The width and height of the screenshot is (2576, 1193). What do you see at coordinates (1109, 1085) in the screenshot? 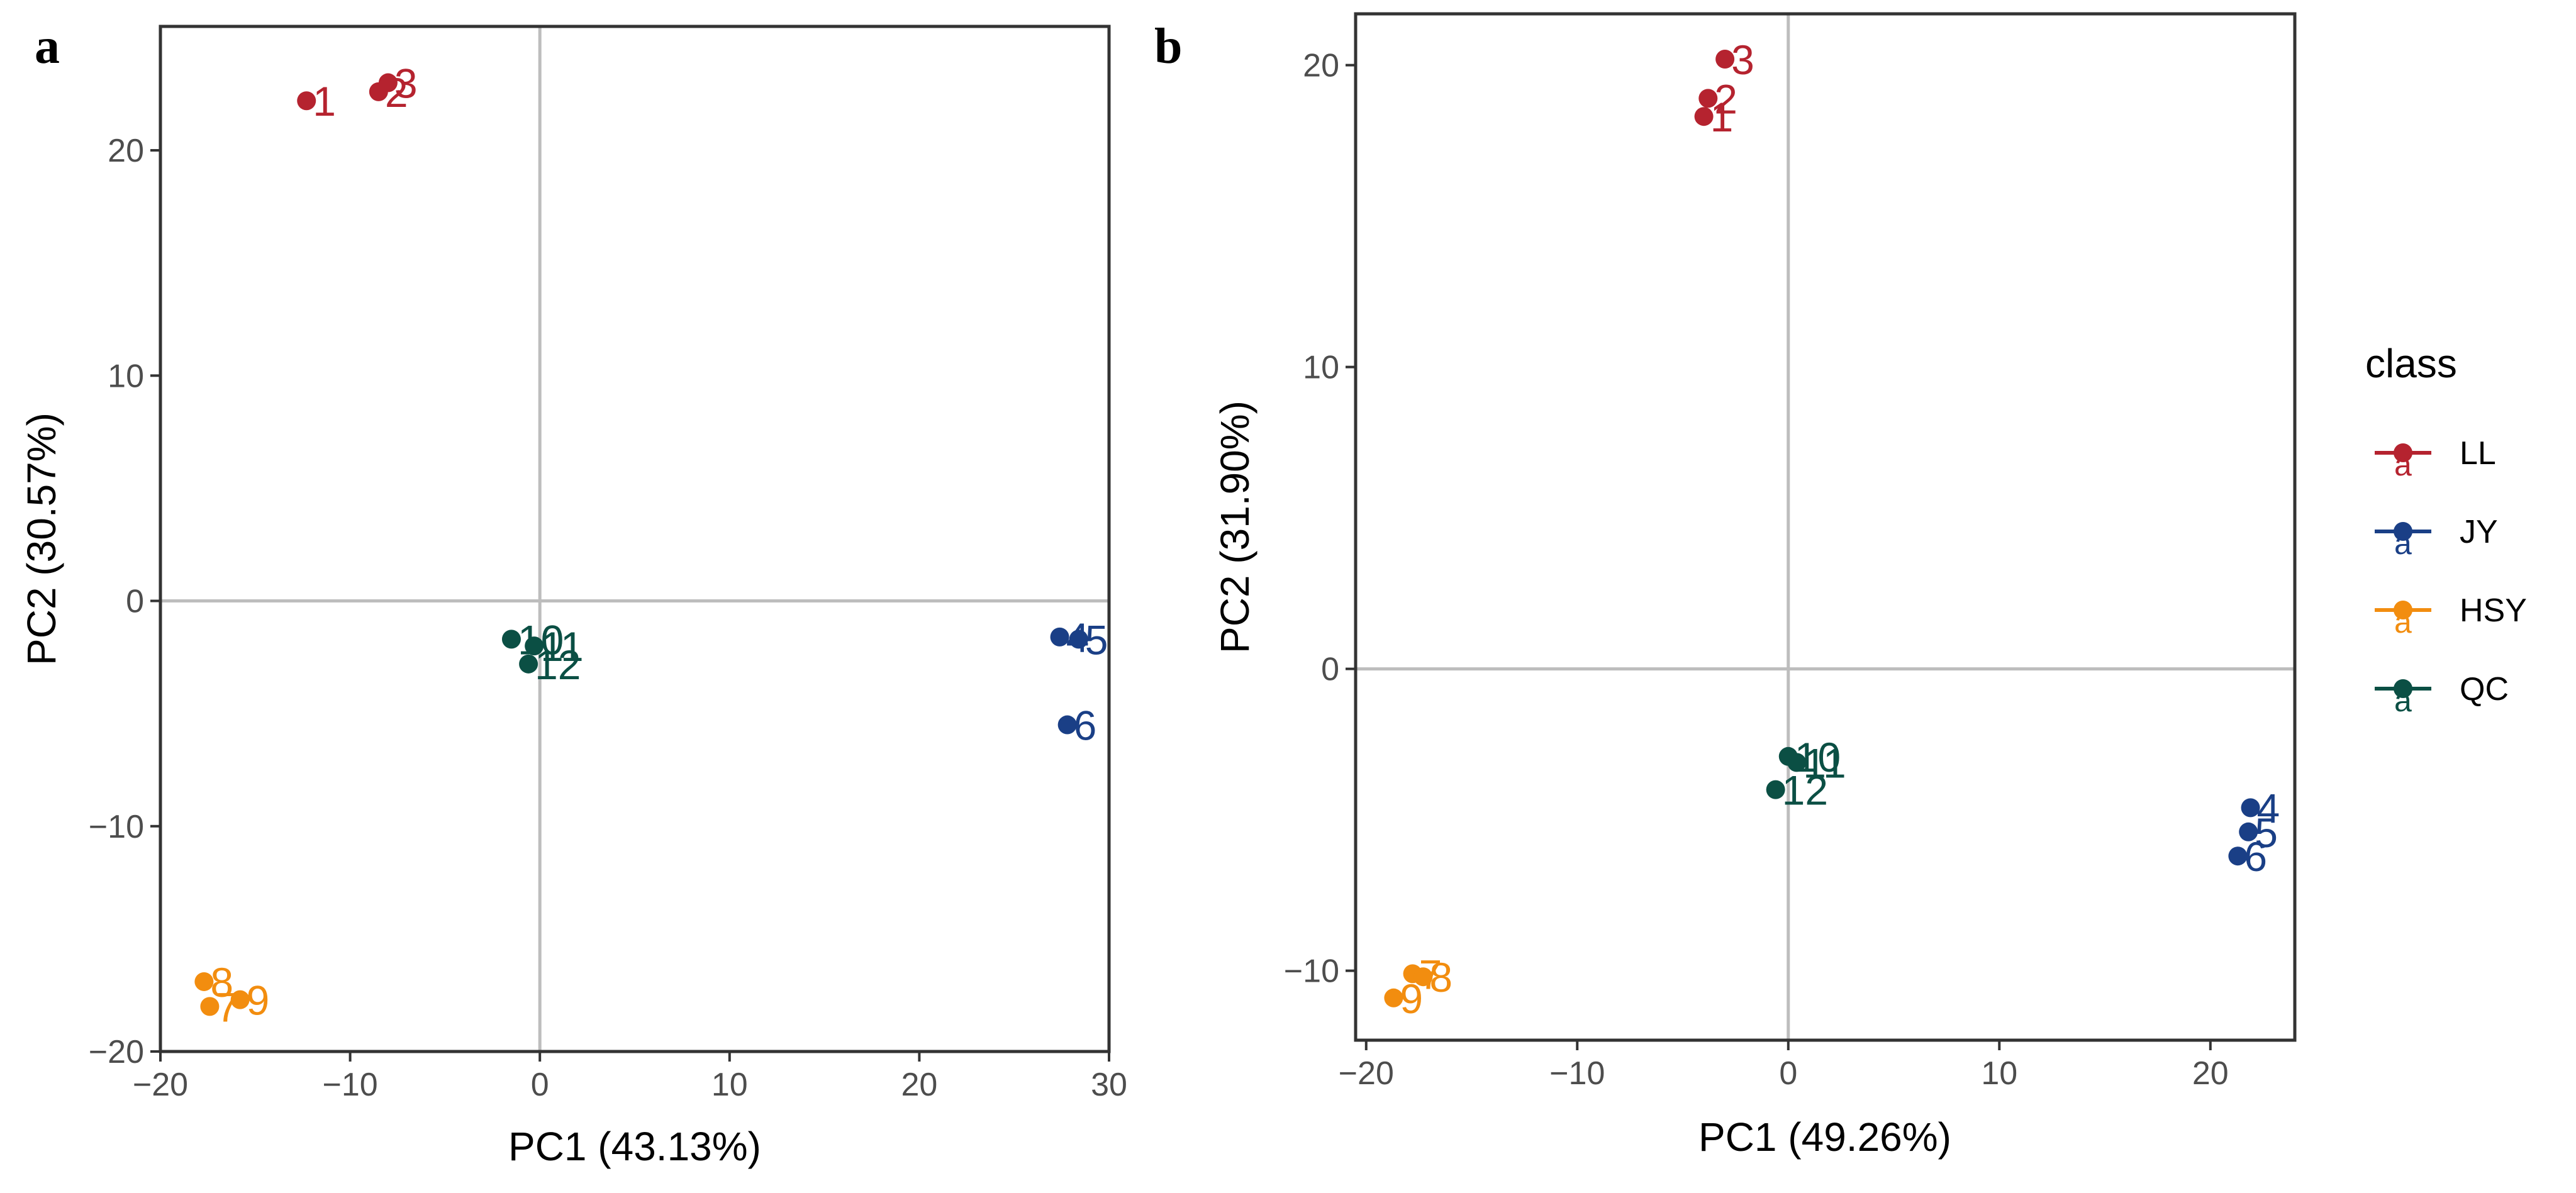
I see `panel-a-x-tick-label: 30` at bounding box center [1109, 1085].